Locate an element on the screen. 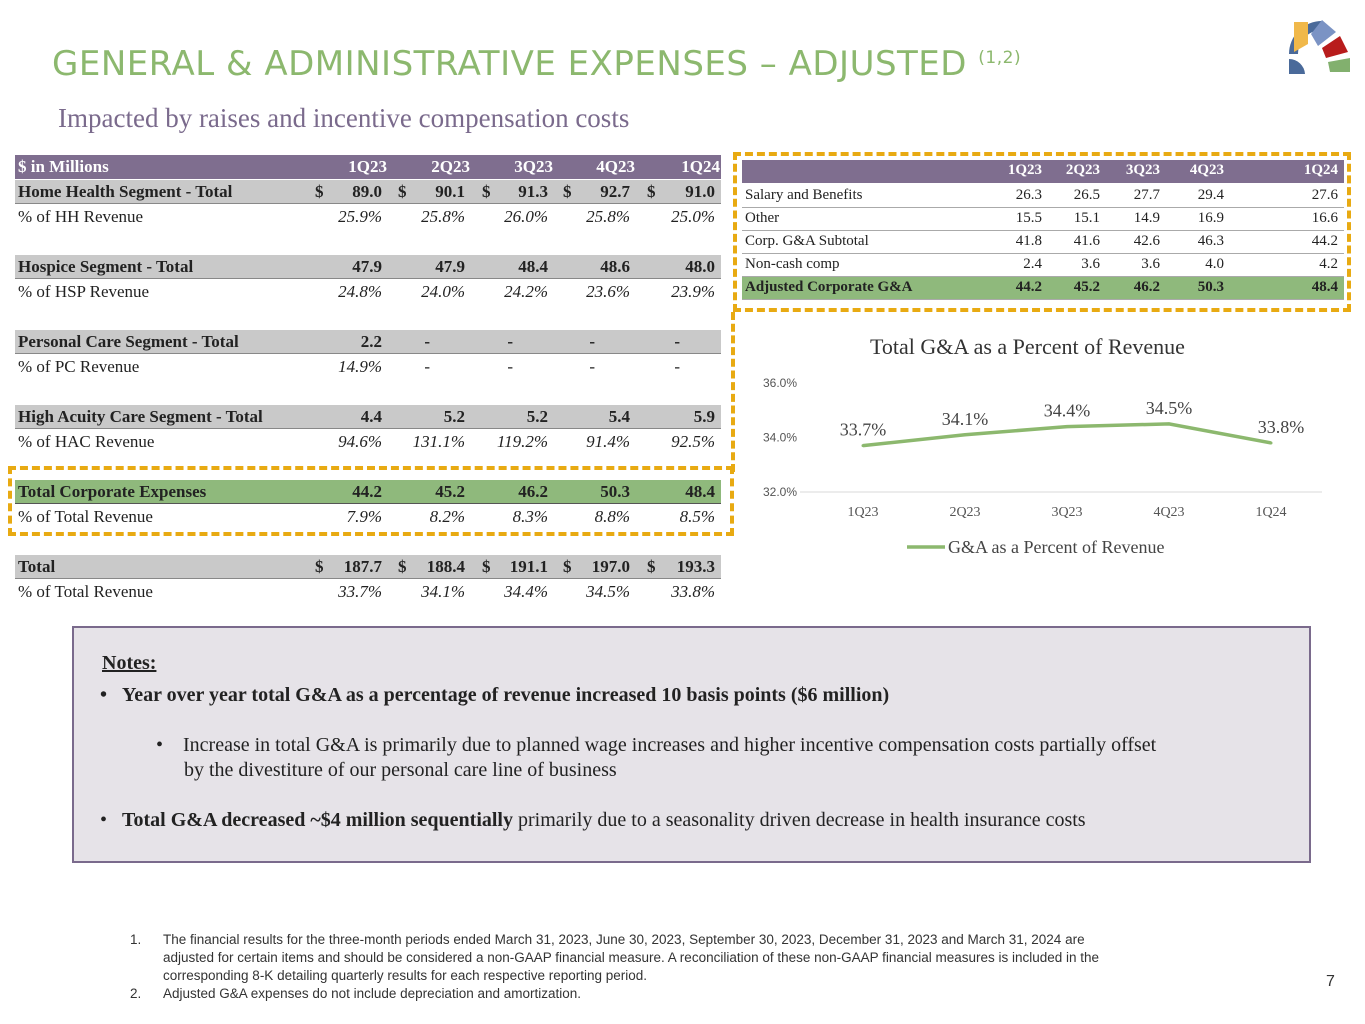  highlight-box-corporate is located at coordinates (371, 501).